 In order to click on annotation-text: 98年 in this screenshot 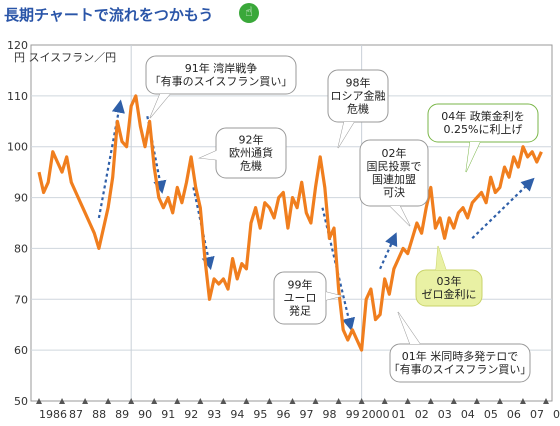, I will do `click(358, 83)`.